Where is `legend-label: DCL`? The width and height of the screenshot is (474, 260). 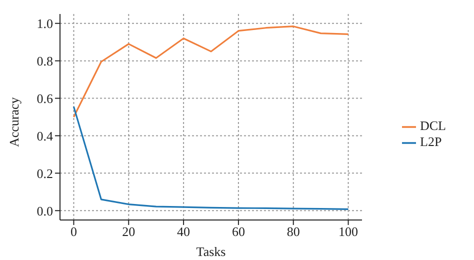 legend-label: DCL is located at coordinates (433, 125).